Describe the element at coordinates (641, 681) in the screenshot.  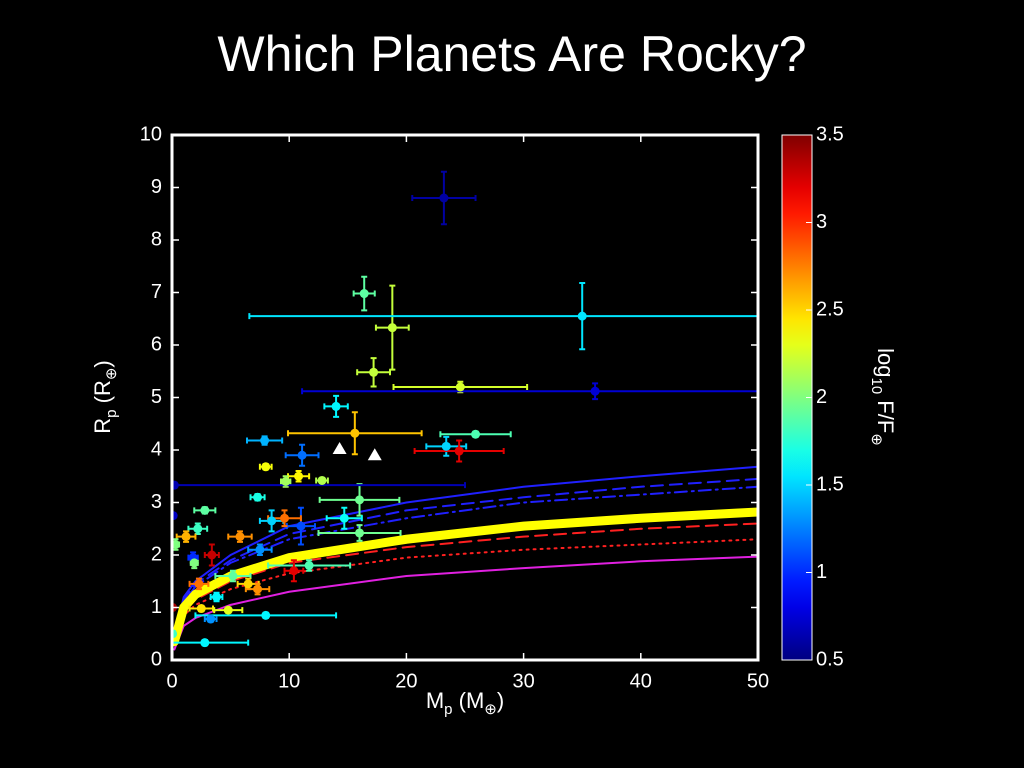
I see `x-tick-label: 40` at that location.